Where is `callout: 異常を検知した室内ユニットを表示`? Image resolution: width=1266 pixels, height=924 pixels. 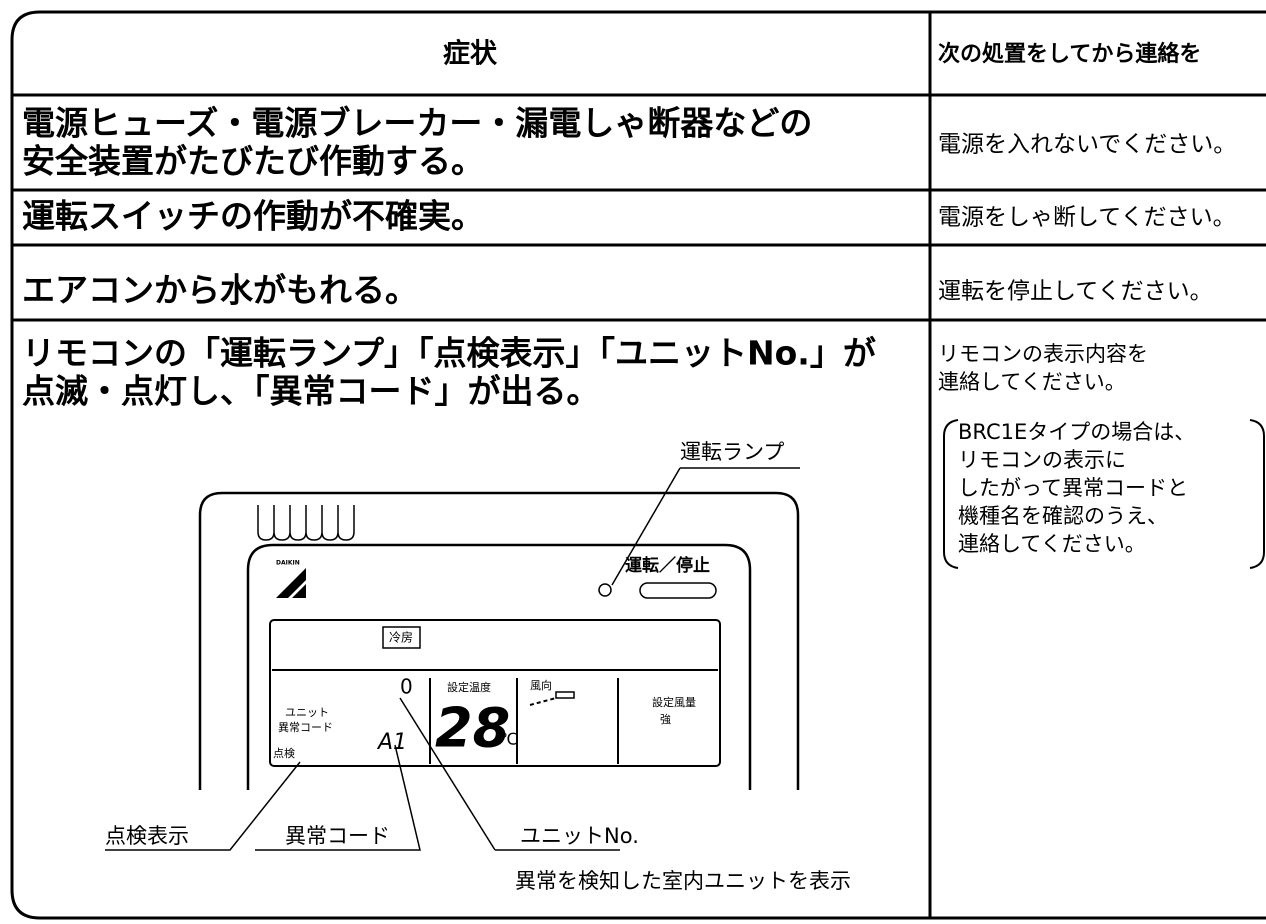 callout: 異常を検知した室内ユニットを表示 is located at coordinates (683, 881).